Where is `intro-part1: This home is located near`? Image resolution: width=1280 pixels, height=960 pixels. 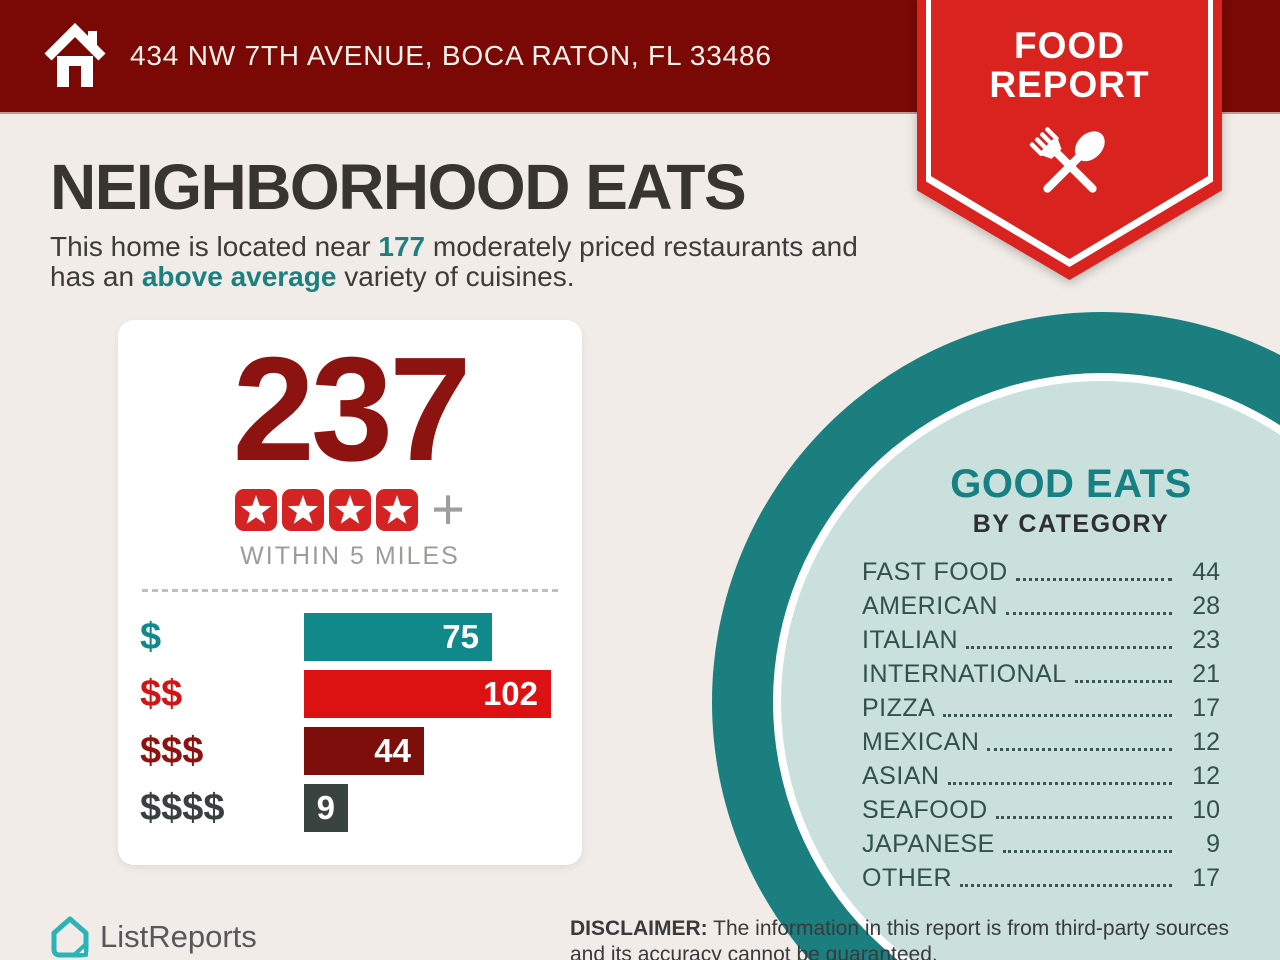 intro-part1: This home is located near is located at coordinates (214, 246).